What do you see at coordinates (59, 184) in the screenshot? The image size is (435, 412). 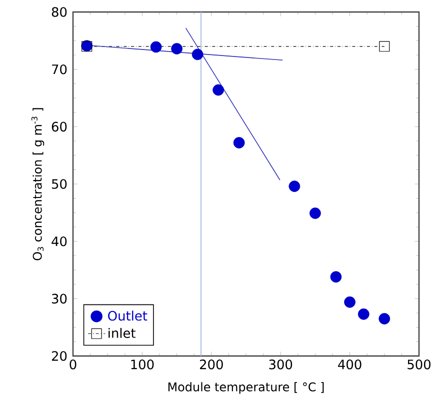 I see `y-tick-label: 50` at bounding box center [59, 184].